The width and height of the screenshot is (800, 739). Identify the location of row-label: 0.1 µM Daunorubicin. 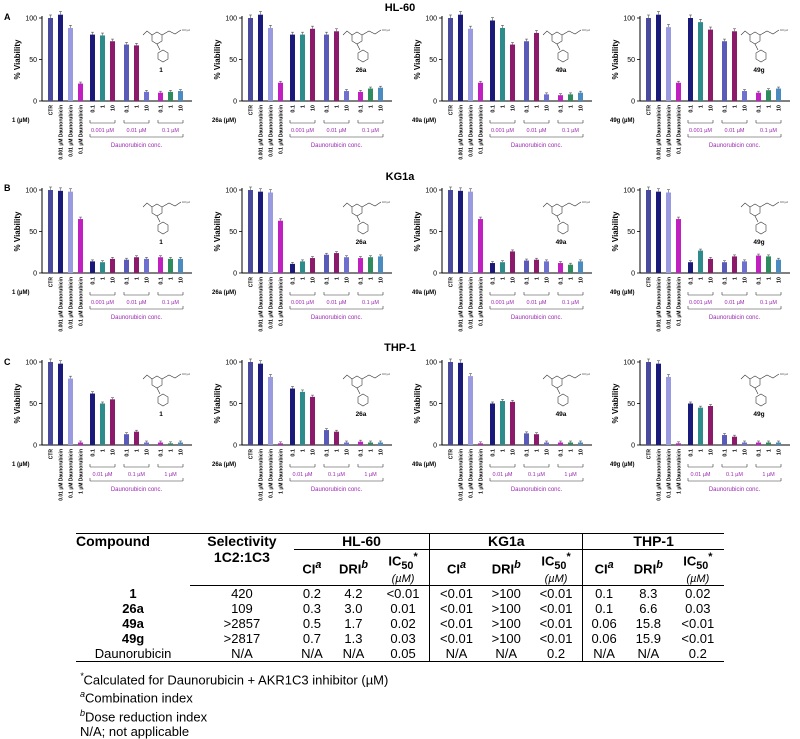
(482, 301).